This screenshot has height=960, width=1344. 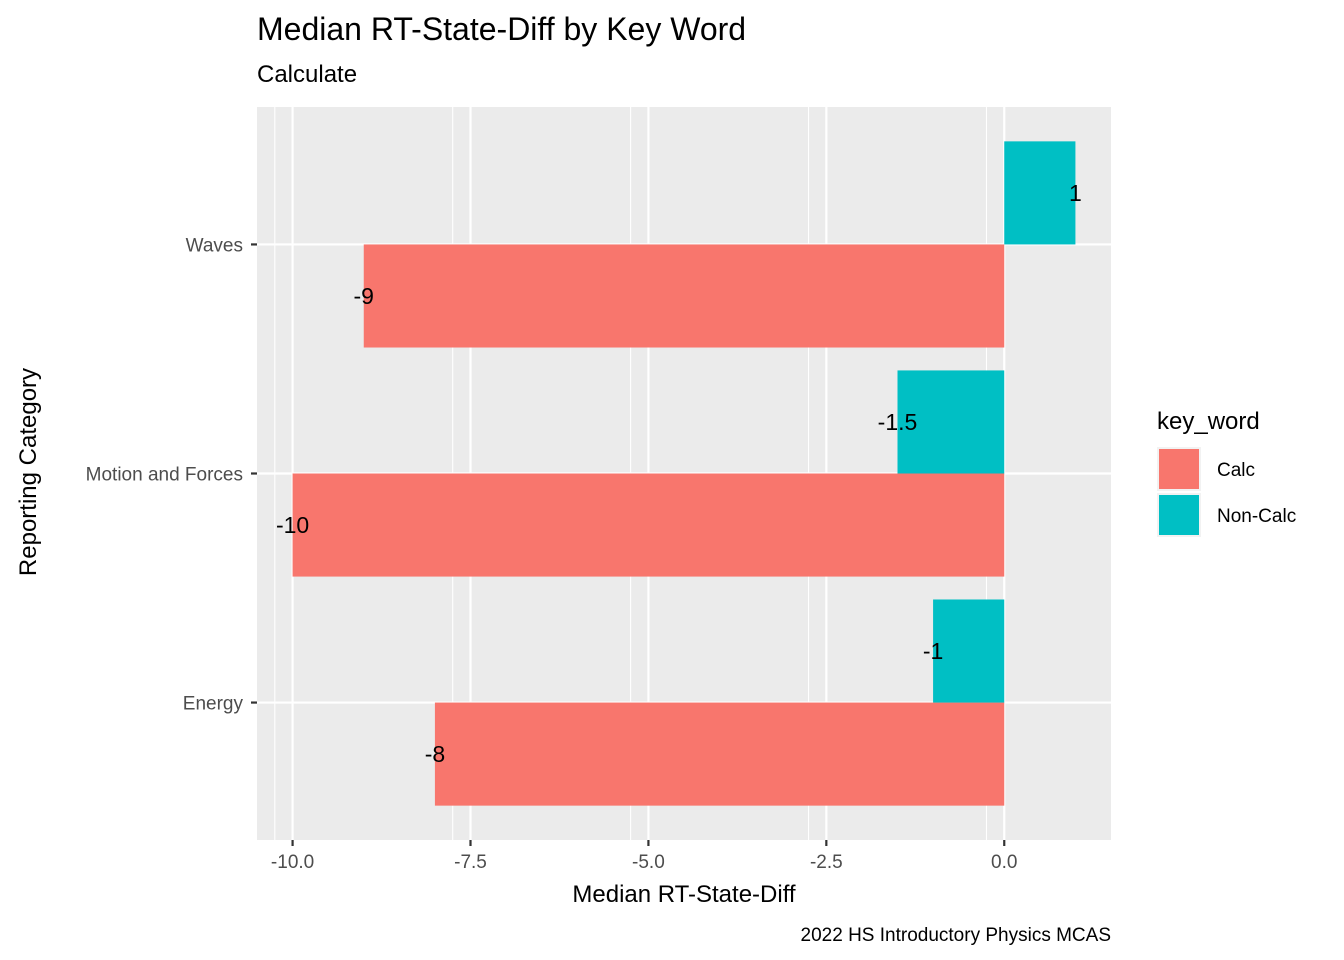 I want to click on x-tick-label: 0.0, so click(x=1004, y=862).